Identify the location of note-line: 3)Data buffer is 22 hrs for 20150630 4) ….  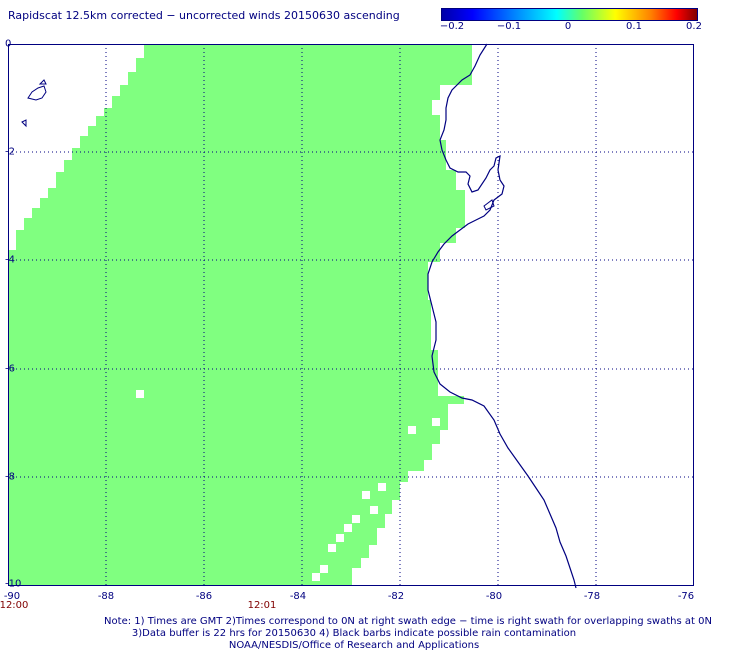
(354, 633).